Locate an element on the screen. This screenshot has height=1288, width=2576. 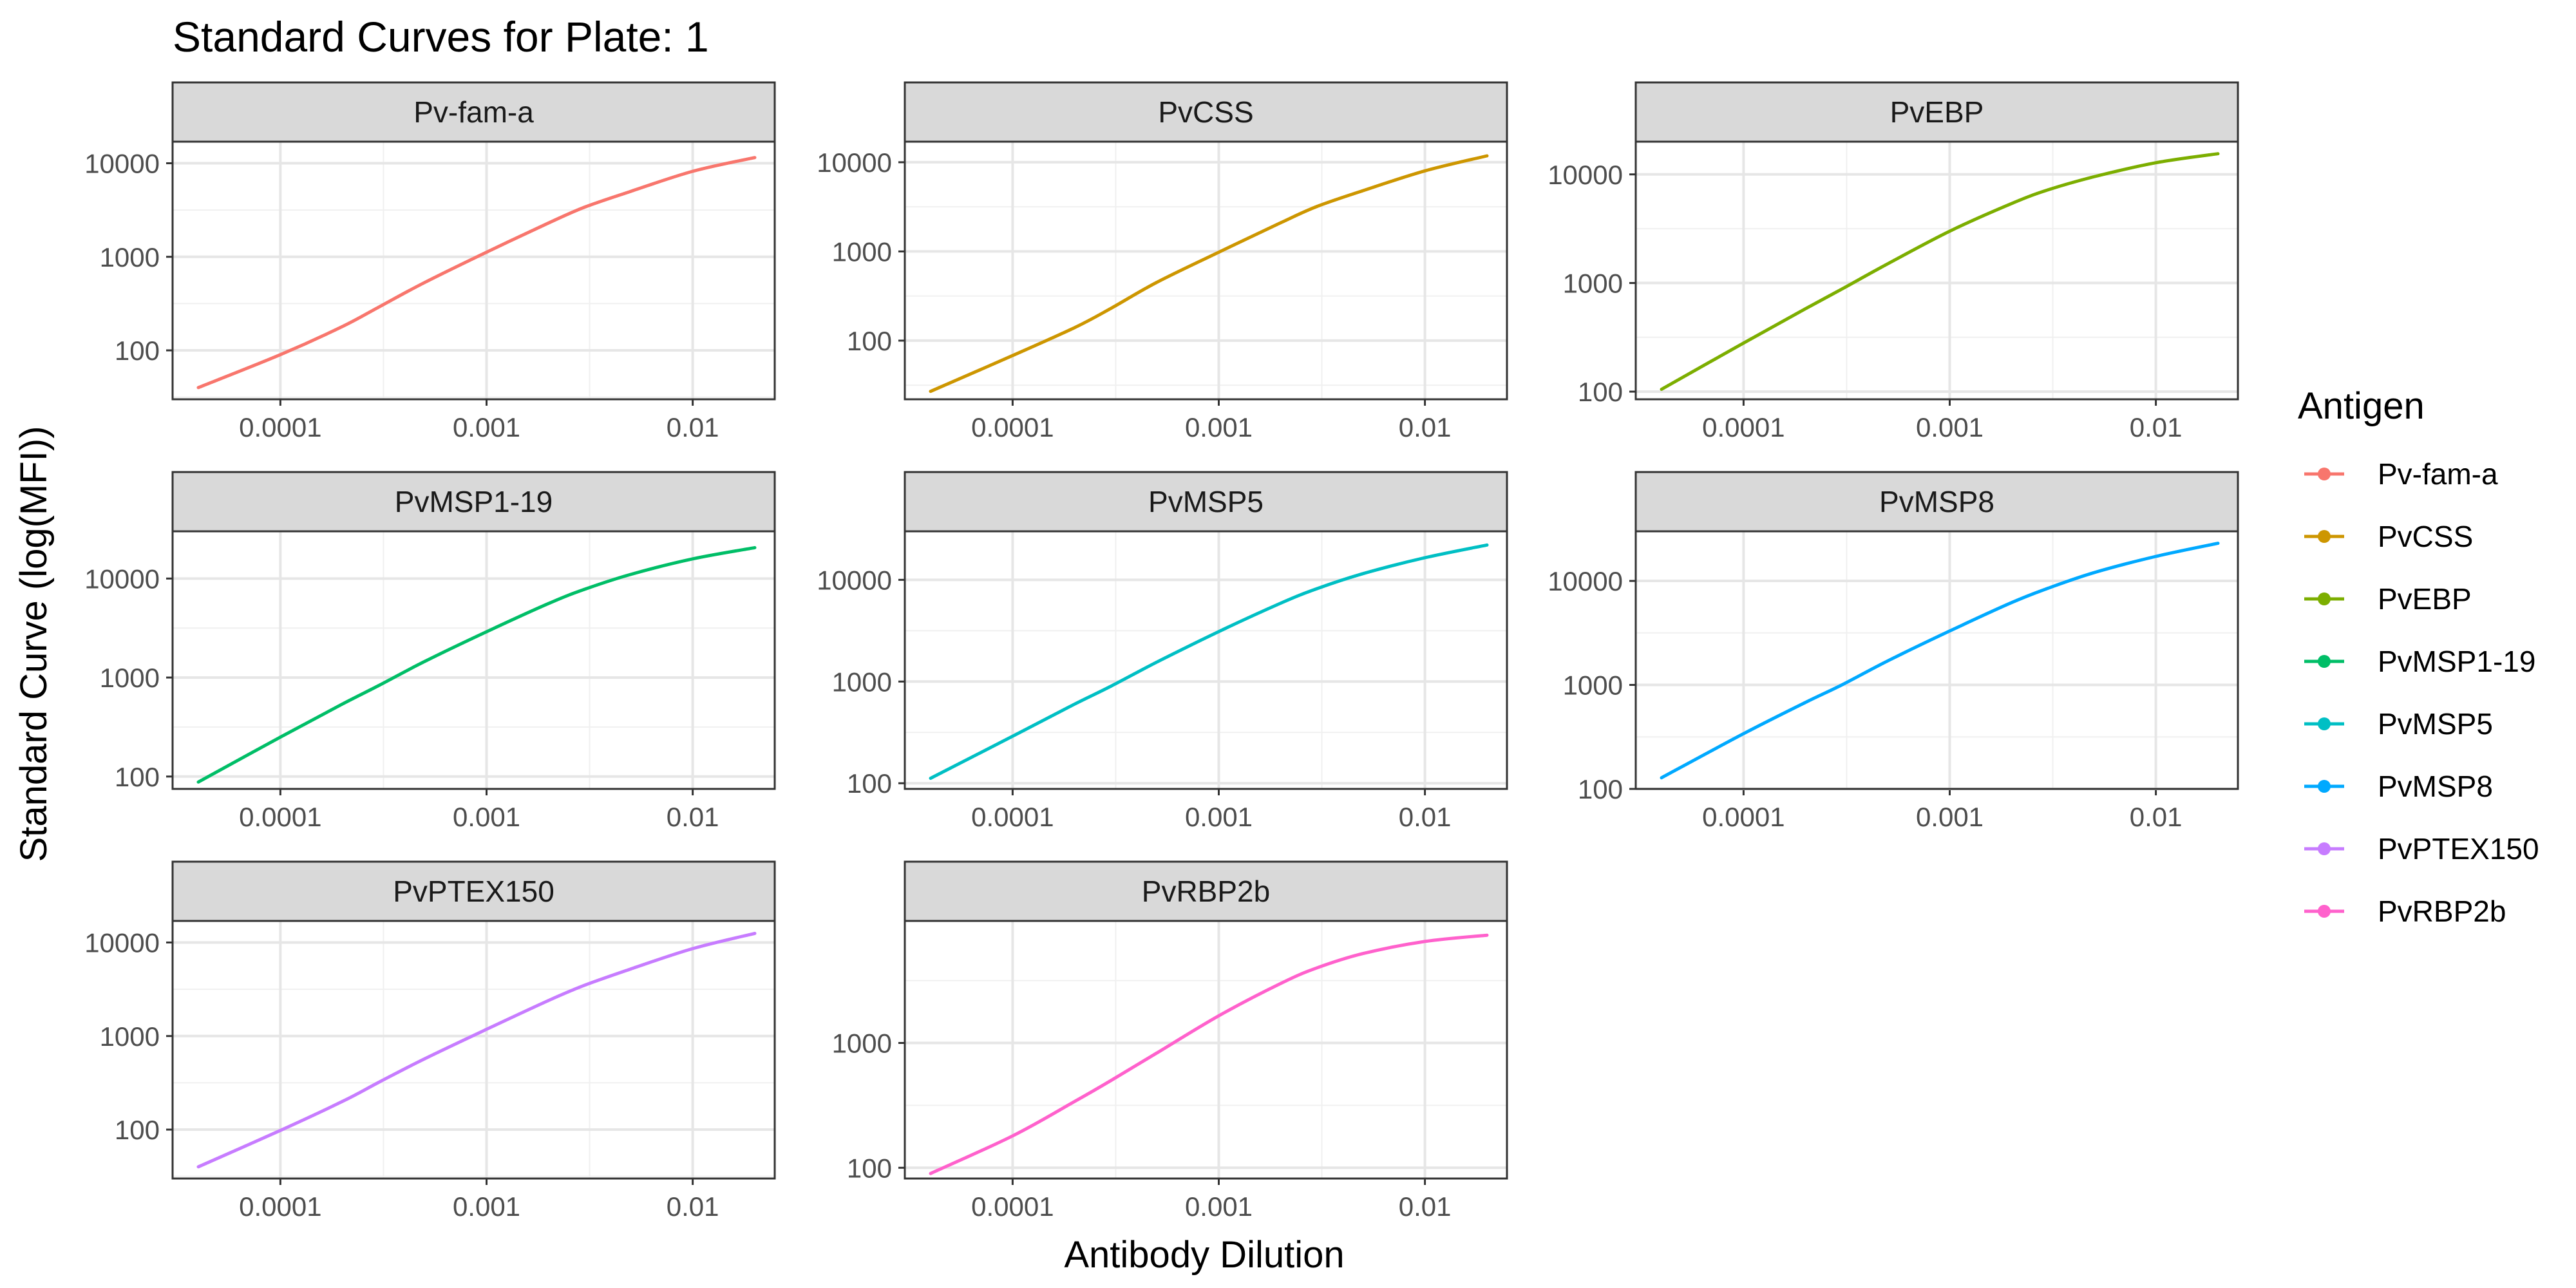
panel-title-pvrbp2b: PvRBP2b is located at coordinates (1206, 891).